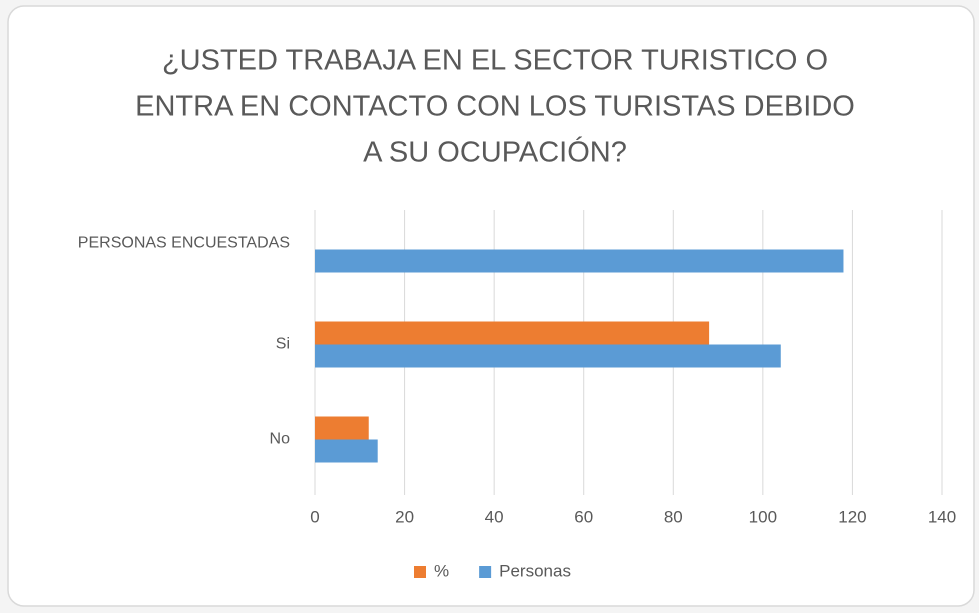  What do you see at coordinates (763, 516) in the screenshot?
I see `x-tick-label: 100` at bounding box center [763, 516].